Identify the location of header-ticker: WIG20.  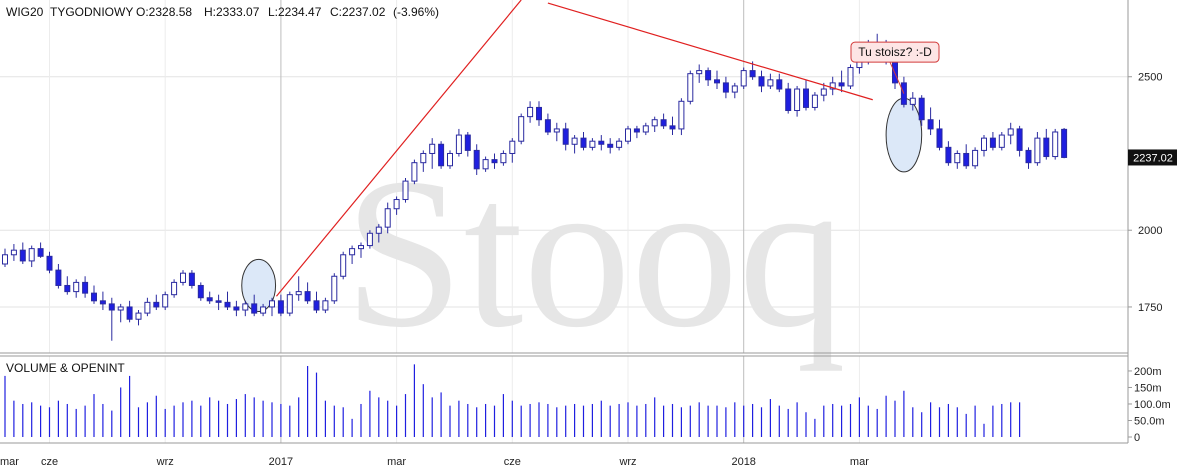
(25, 12).